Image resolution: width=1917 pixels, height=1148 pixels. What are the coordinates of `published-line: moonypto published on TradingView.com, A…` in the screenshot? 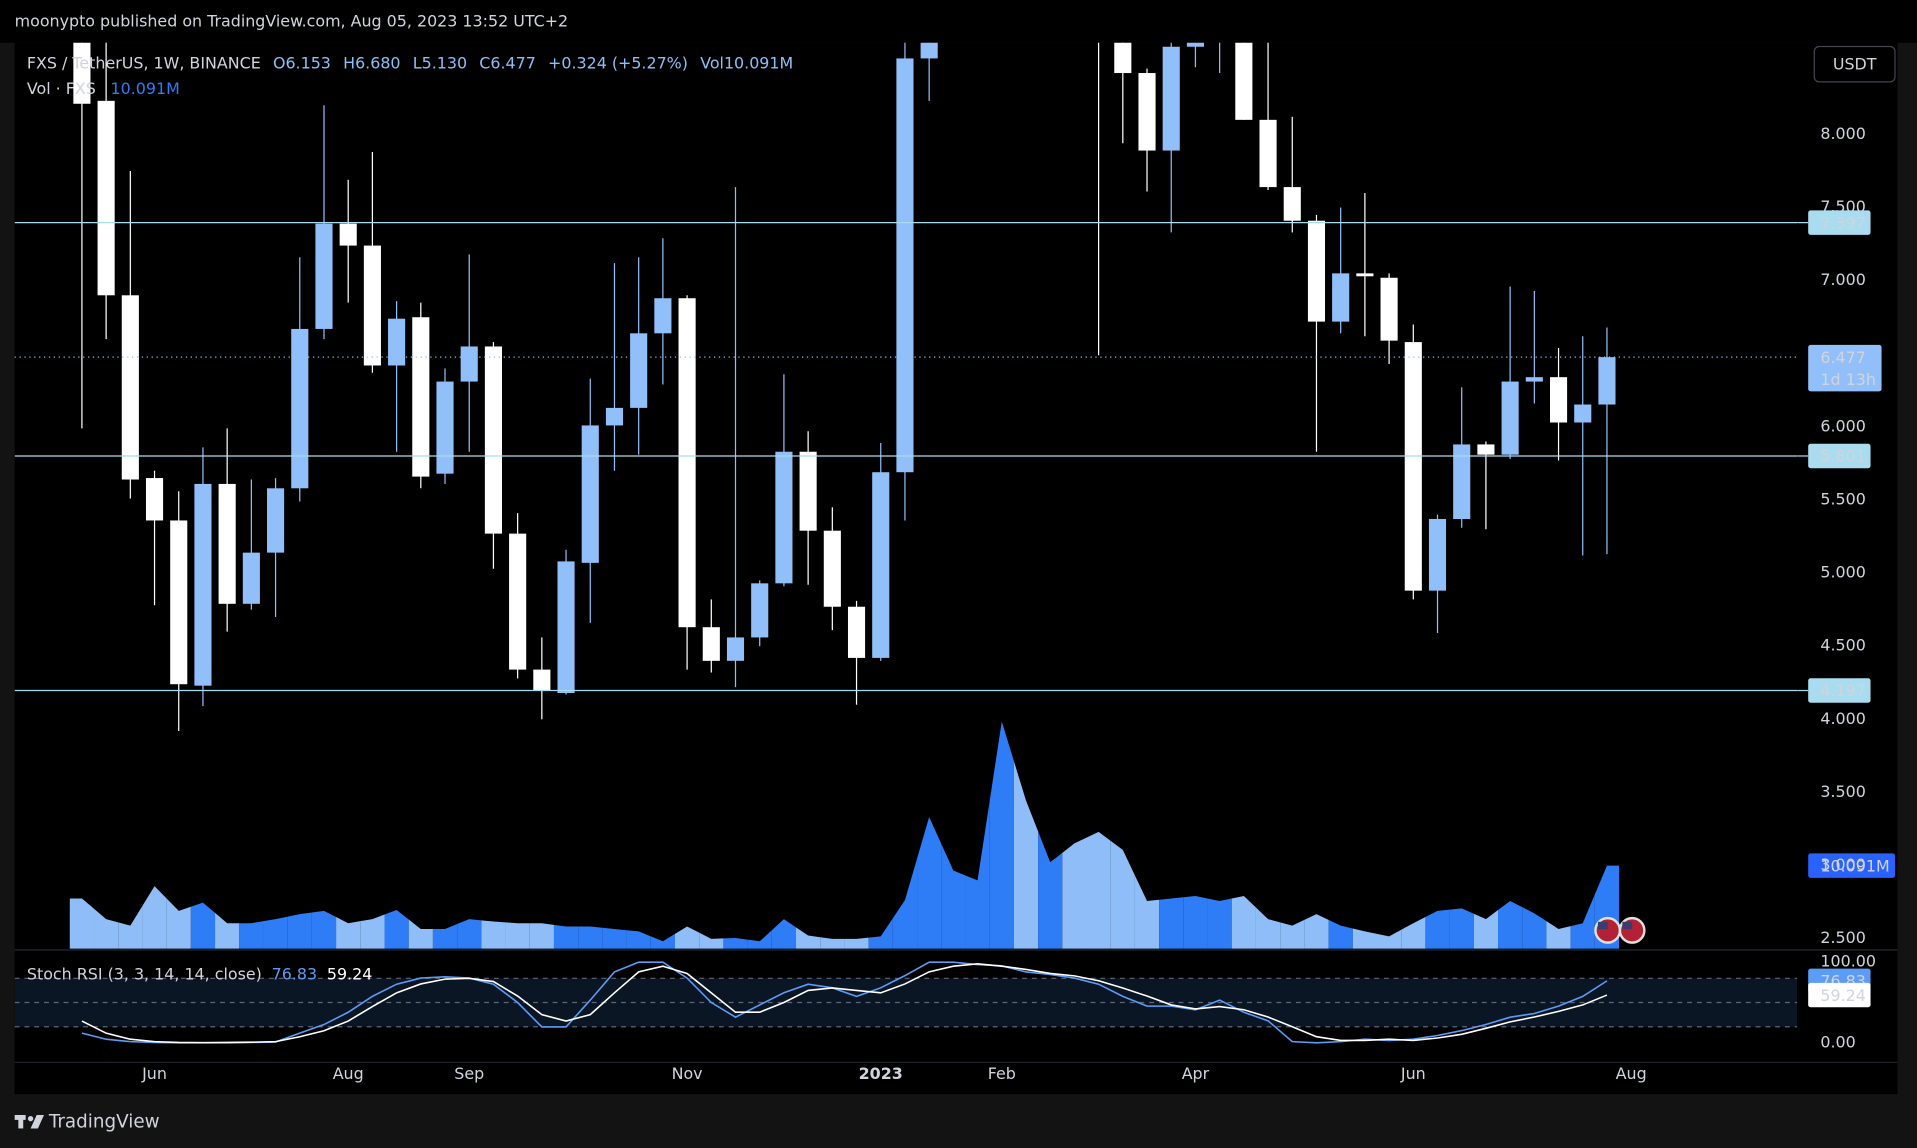 It's located at (291, 21).